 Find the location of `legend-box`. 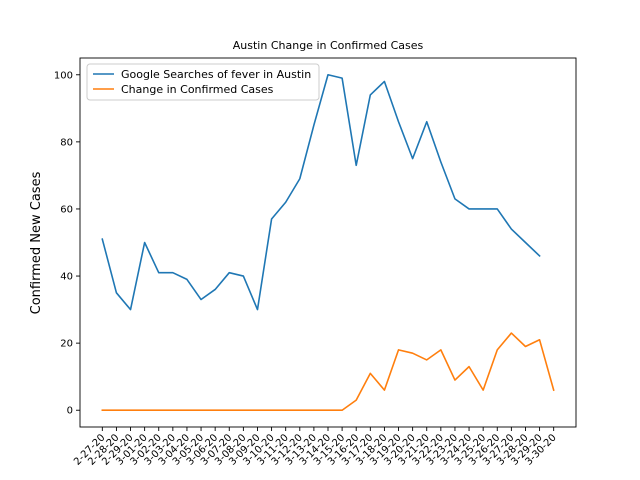

legend-box is located at coordinates (203, 82).